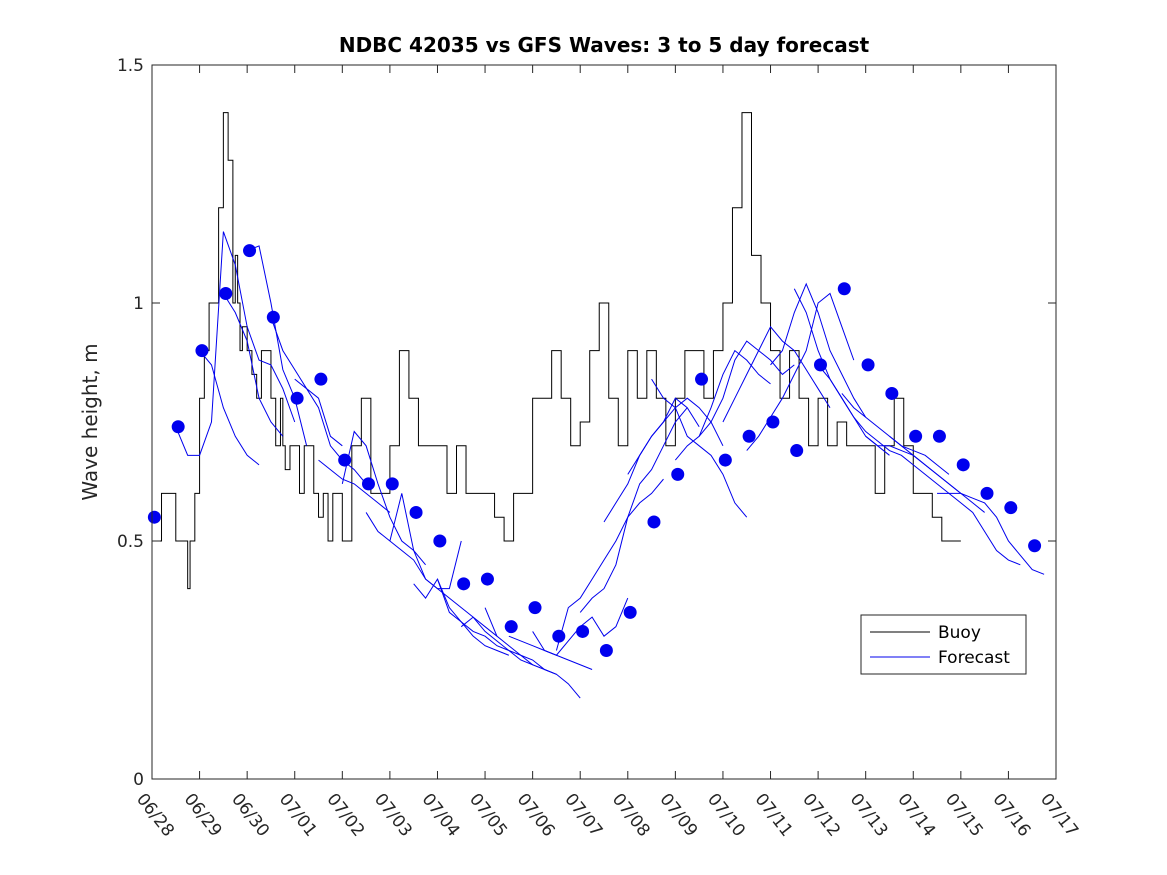 This screenshot has width=1167, height=875. Describe the element at coordinates (90, 421) in the screenshot. I see `y-axis-label: Wave height, m` at that location.